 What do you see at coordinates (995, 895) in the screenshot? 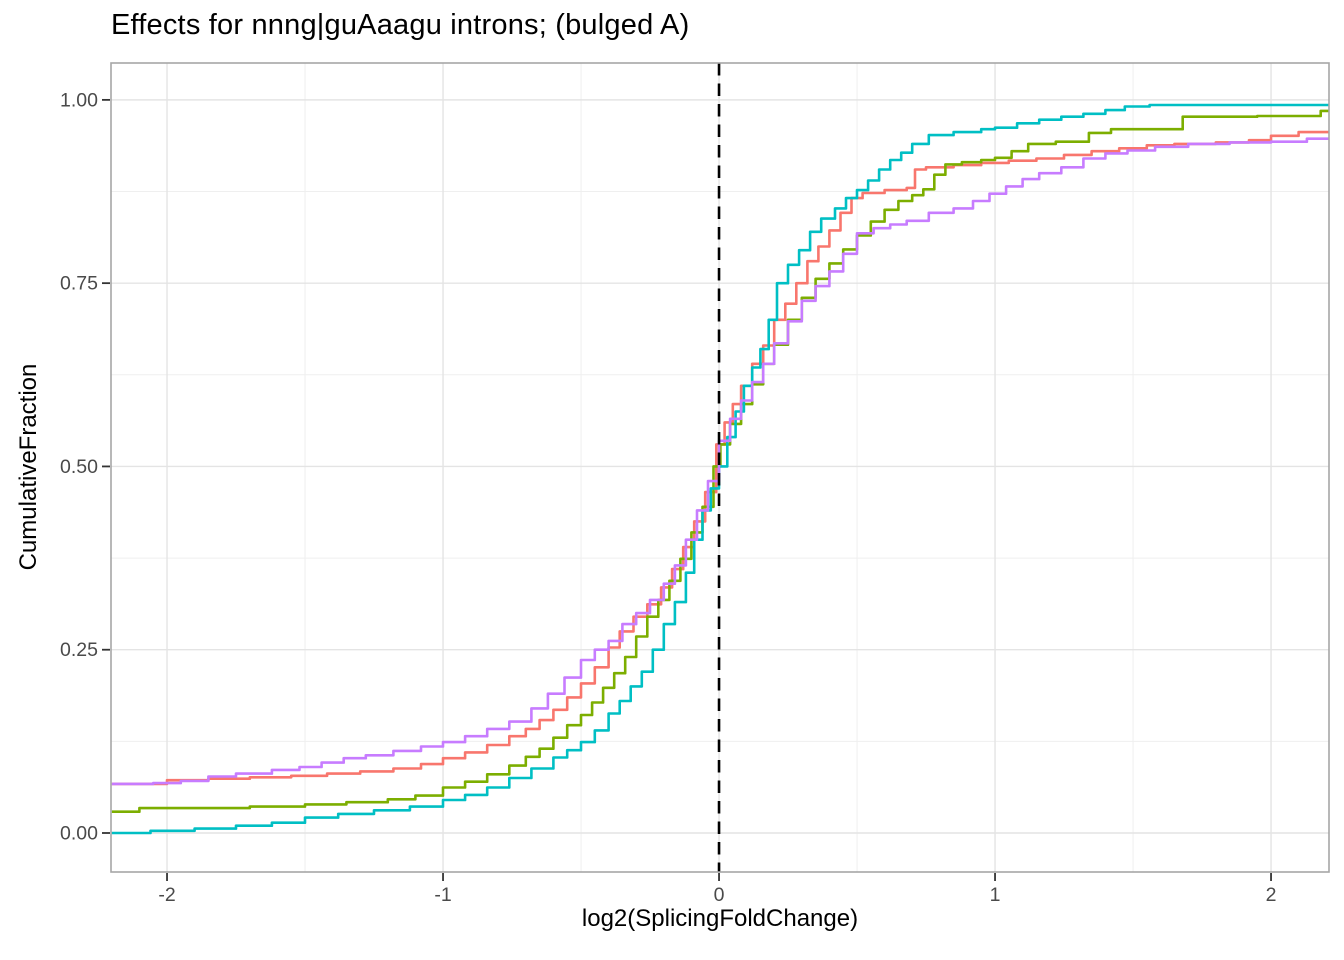
I see `x-tick-label: 1` at bounding box center [995, 895].